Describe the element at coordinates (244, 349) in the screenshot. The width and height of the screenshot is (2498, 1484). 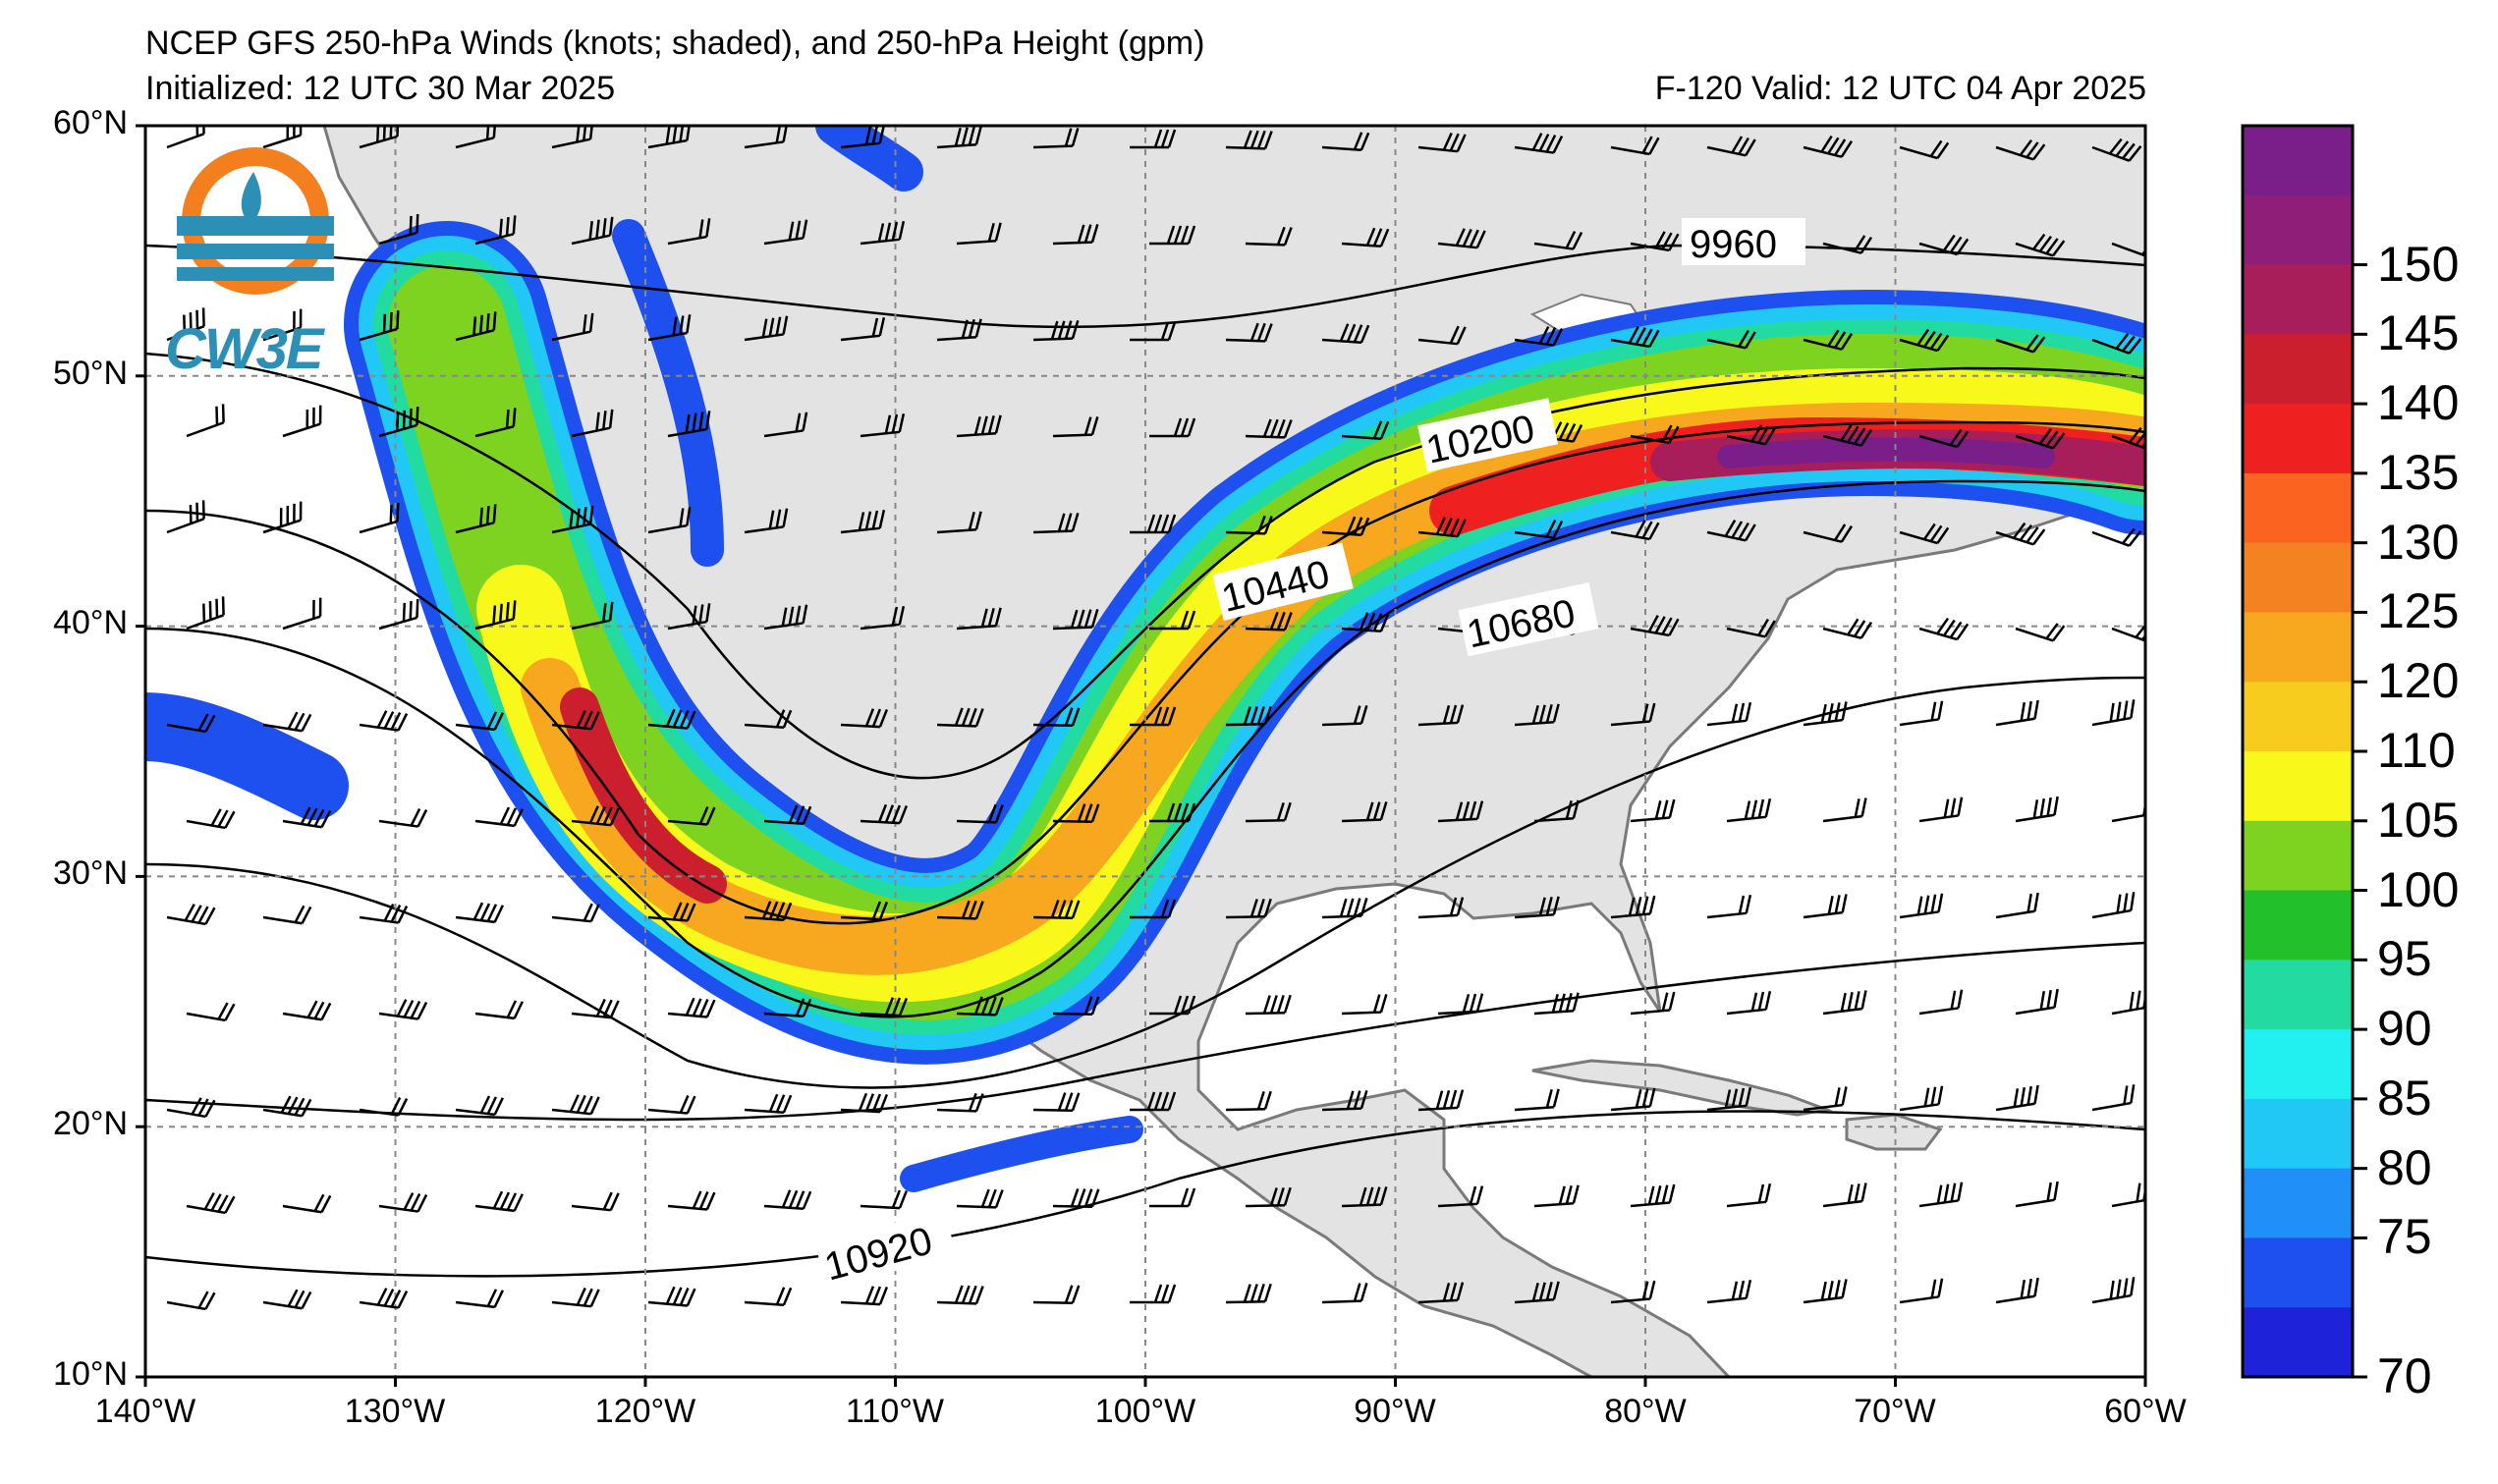
I see `logo-text: CW3E` at that location.